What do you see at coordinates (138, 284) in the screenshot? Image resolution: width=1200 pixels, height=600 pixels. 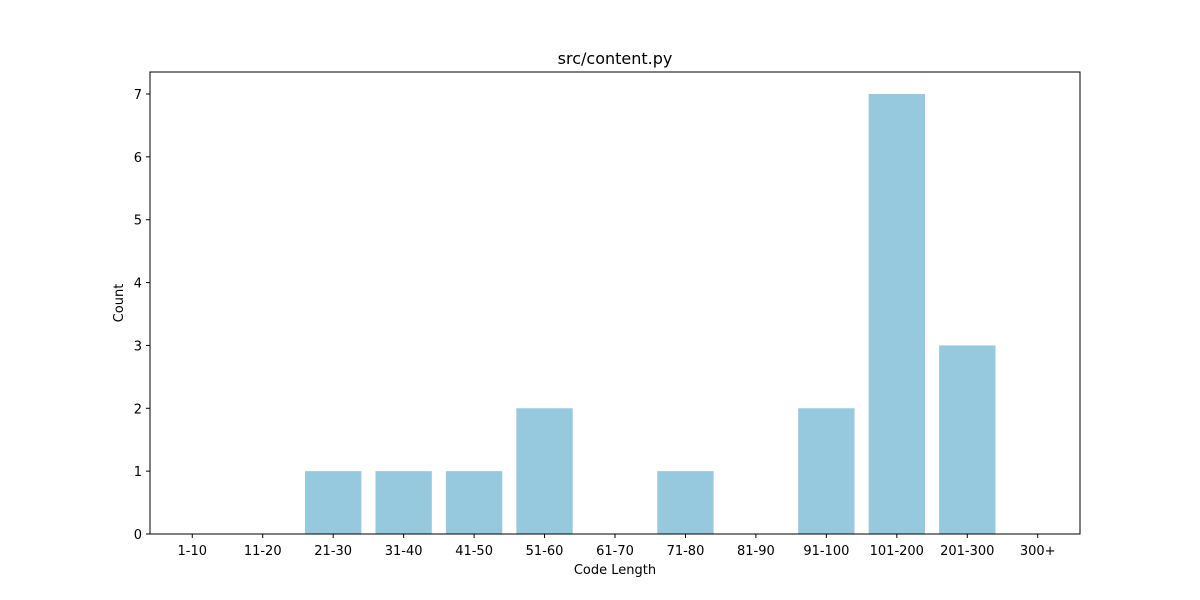 I see `y-tick-label: 4` at bounding box center [138, 284].